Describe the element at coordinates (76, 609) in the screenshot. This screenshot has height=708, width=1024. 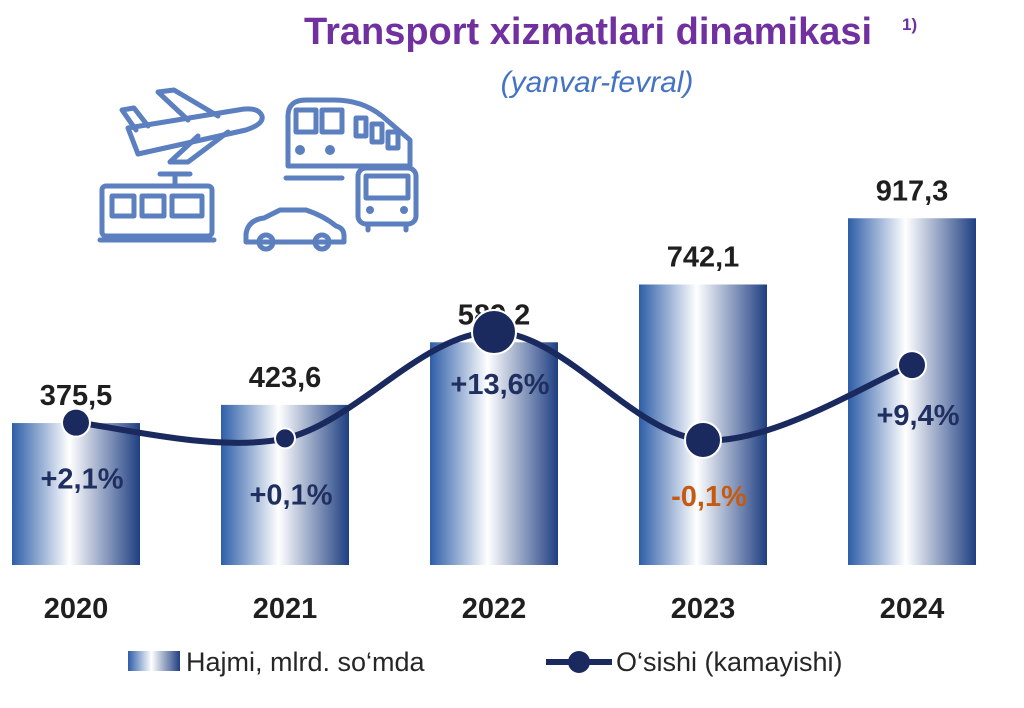
I see `category-label-2020: 2020` at that location.